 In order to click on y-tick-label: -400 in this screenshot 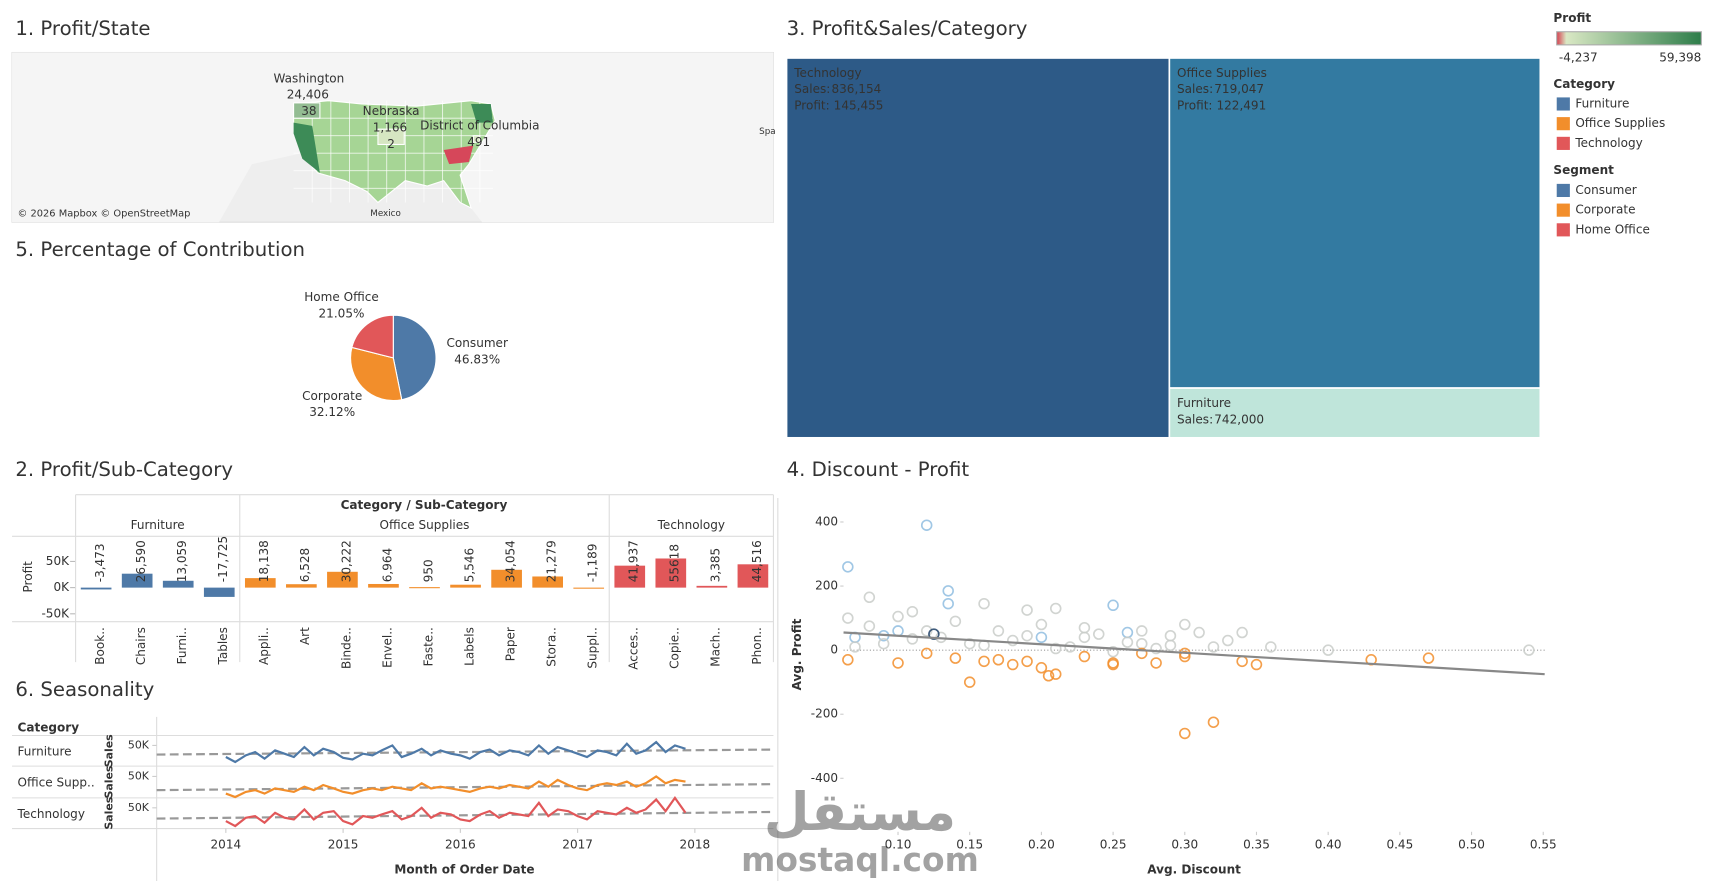, I will do `click(824, 778)`.